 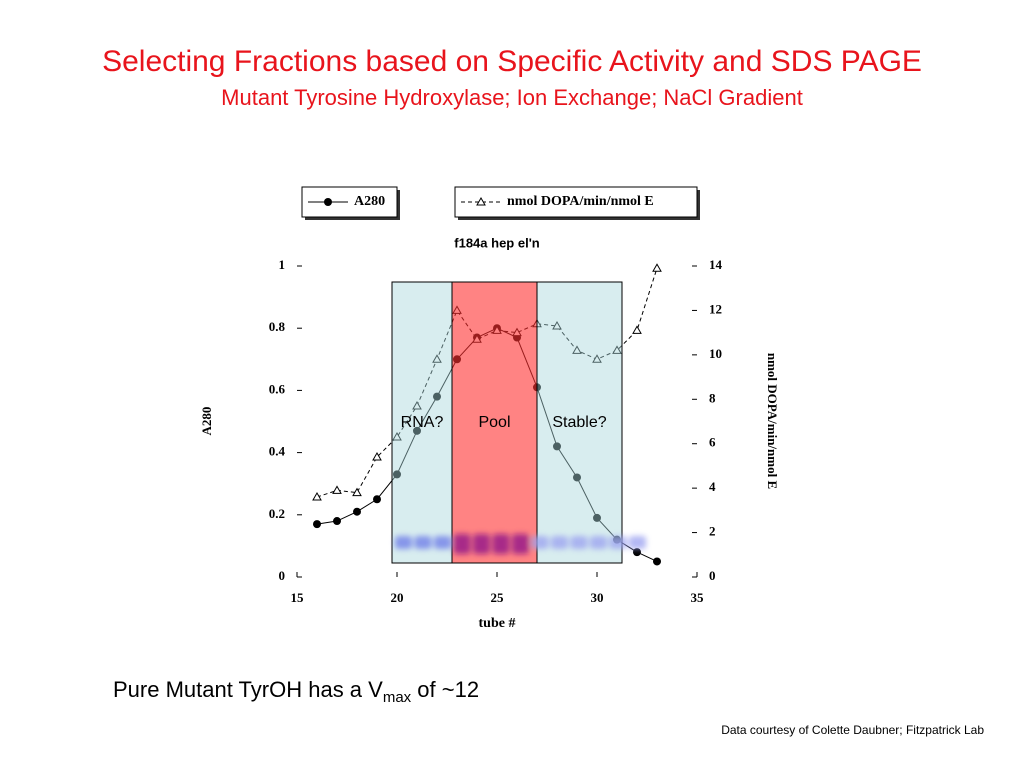 What do you see at coordinates (597, 597) in the screenshot?
I see `x-tick-label: 30` at bounding box center [597, 597].